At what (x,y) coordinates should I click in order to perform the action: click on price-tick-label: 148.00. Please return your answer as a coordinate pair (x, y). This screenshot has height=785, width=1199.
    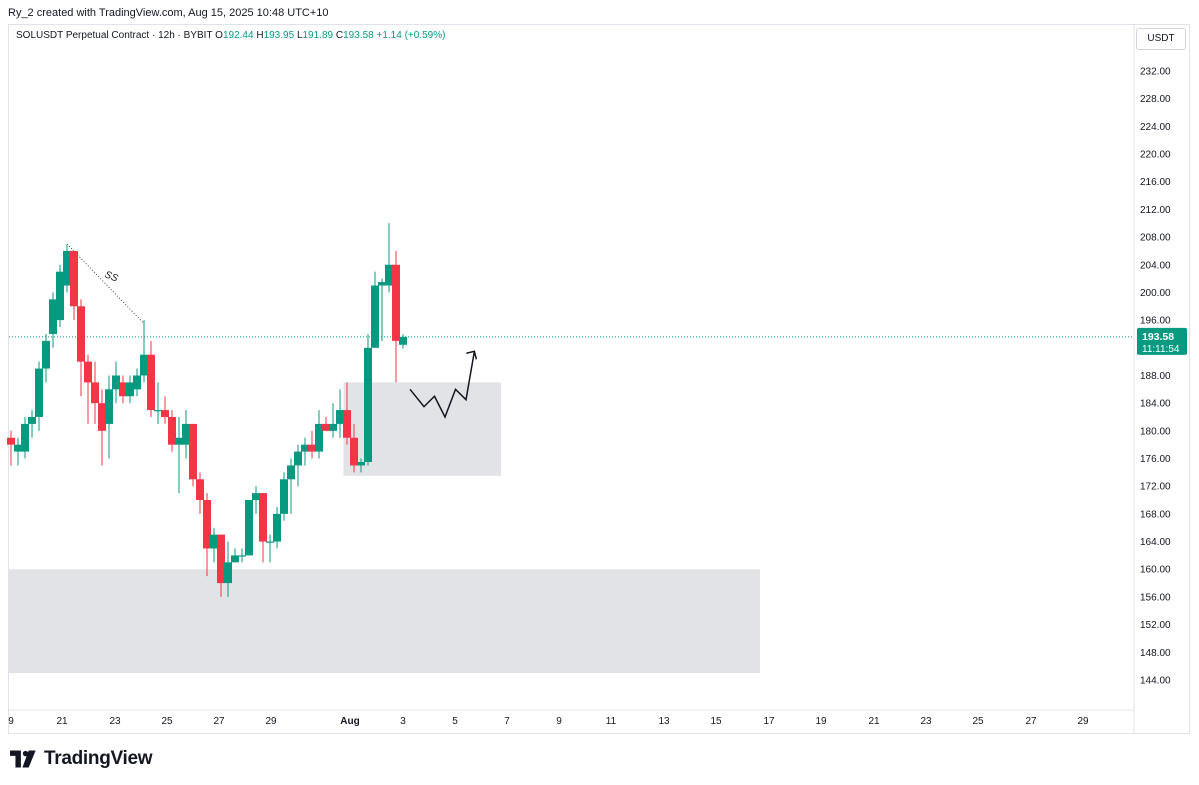
    Looking at the image, I should click on (1155, 653).